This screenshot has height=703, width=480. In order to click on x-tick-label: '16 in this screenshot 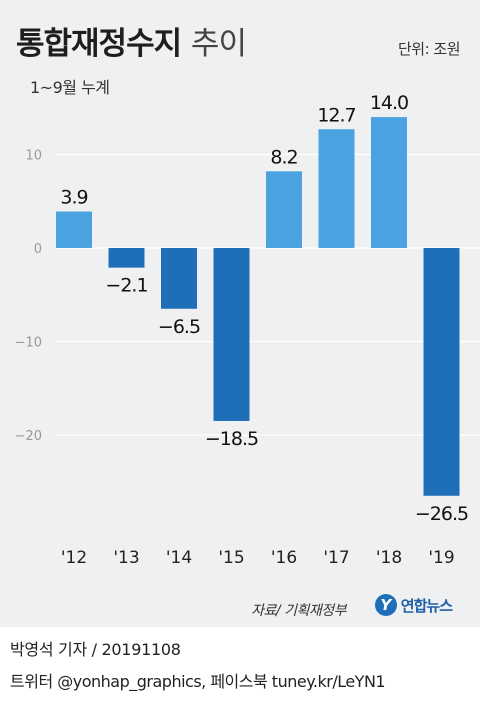, I will do `click(284, 558)`.